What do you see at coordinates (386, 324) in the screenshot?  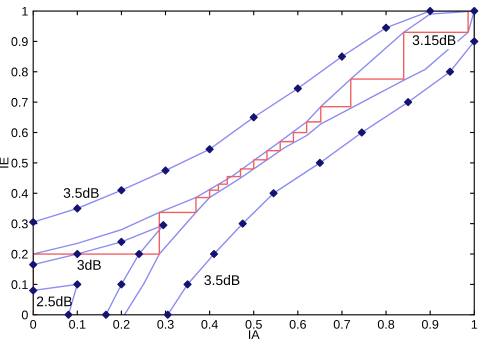 I see `x-tick-label: 0.8` at bounding box center [386, 324].